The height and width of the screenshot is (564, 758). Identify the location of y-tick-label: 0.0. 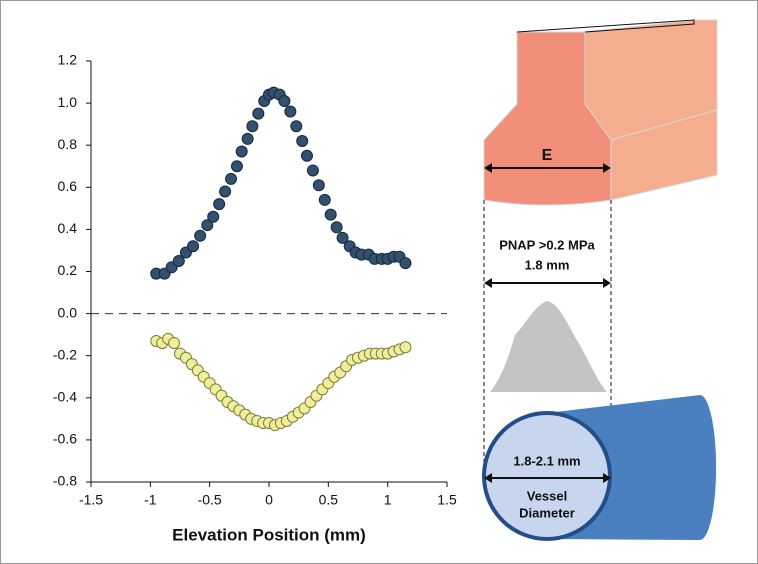
(68, 312).